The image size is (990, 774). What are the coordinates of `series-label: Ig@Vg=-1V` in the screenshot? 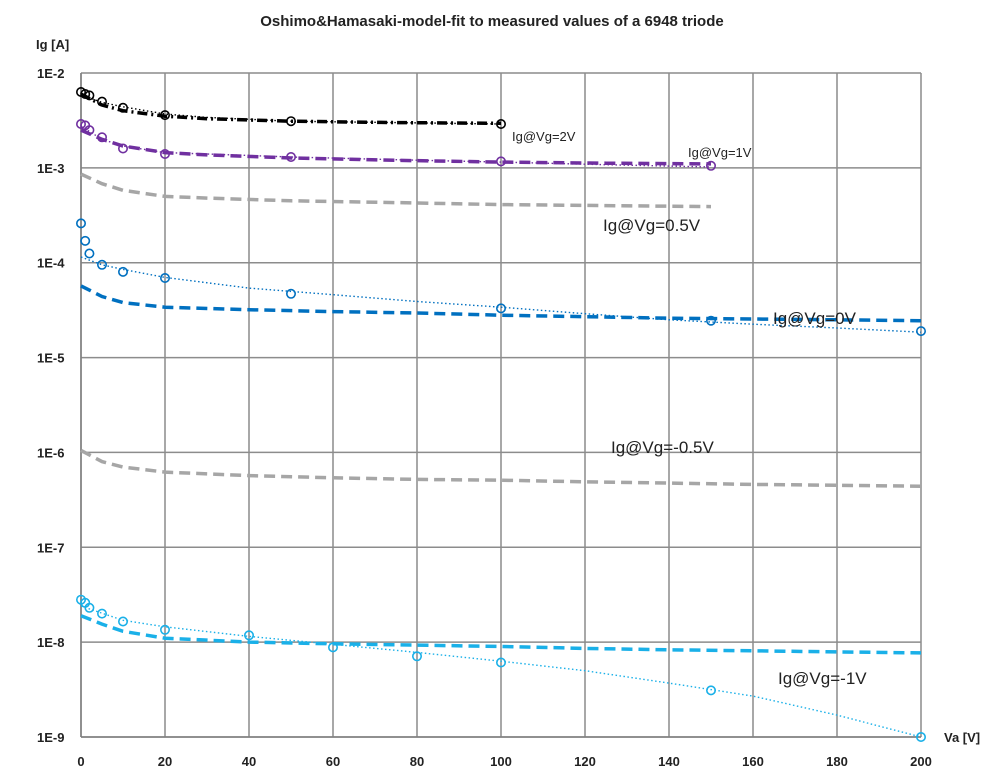 It's located at (822, 678).